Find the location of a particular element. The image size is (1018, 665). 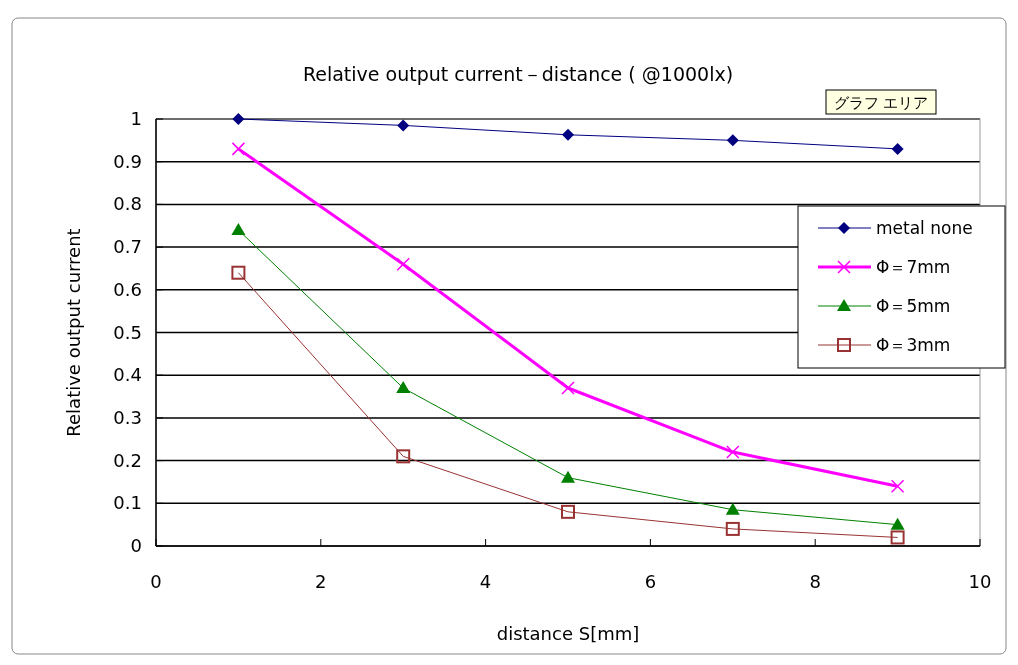

x-axis-title: distance S[mm] is located at coordinates (568, 633).